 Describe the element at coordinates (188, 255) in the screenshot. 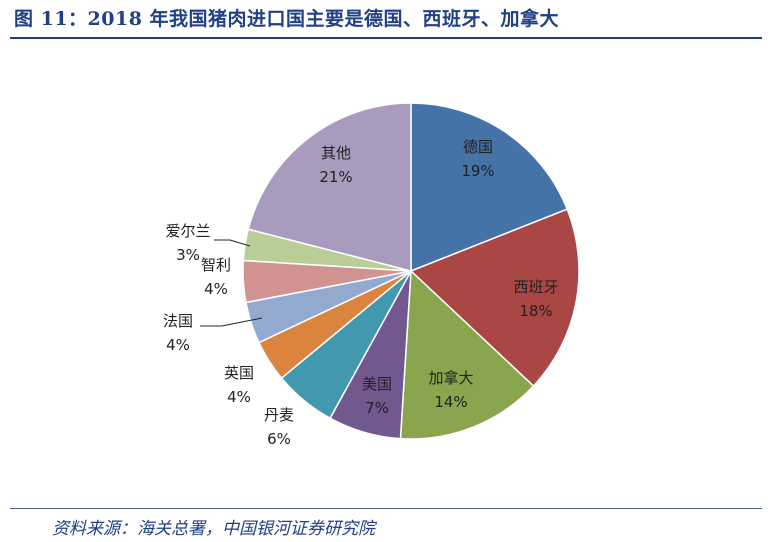

I see `slice-percent-label: 3%` at that location.